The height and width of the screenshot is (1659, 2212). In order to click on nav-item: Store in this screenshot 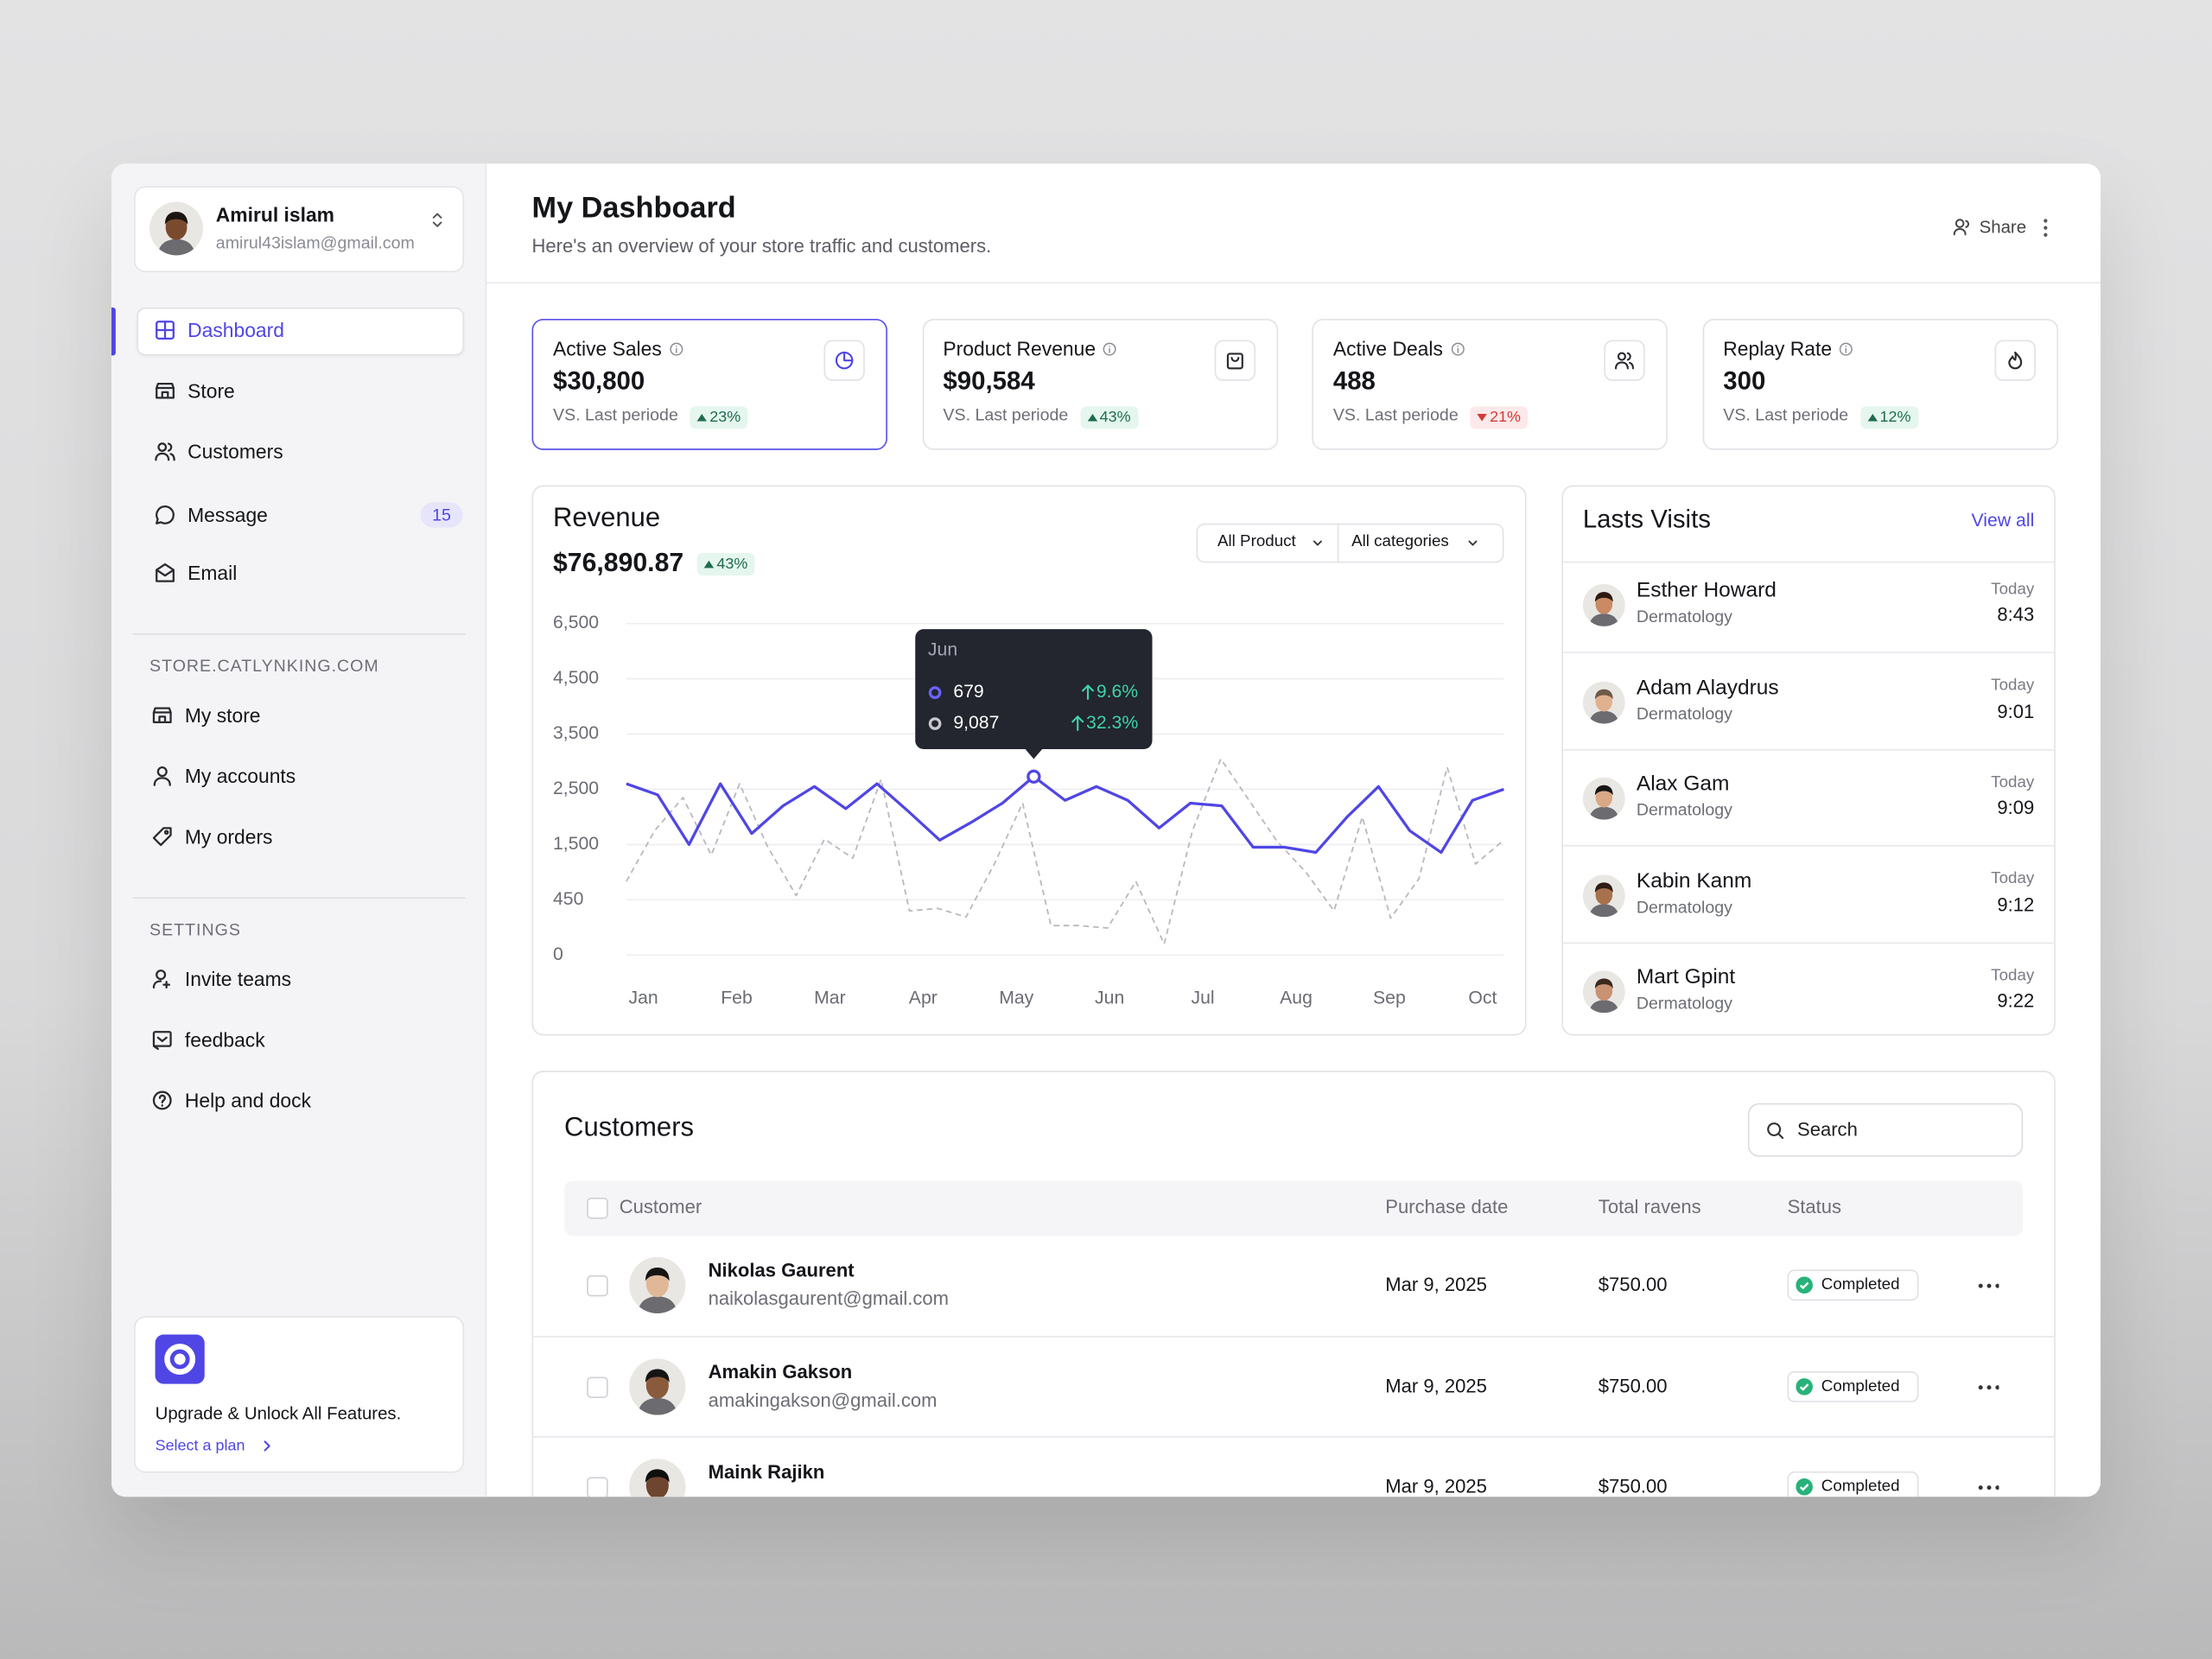, I will do `click(211, 391)`.